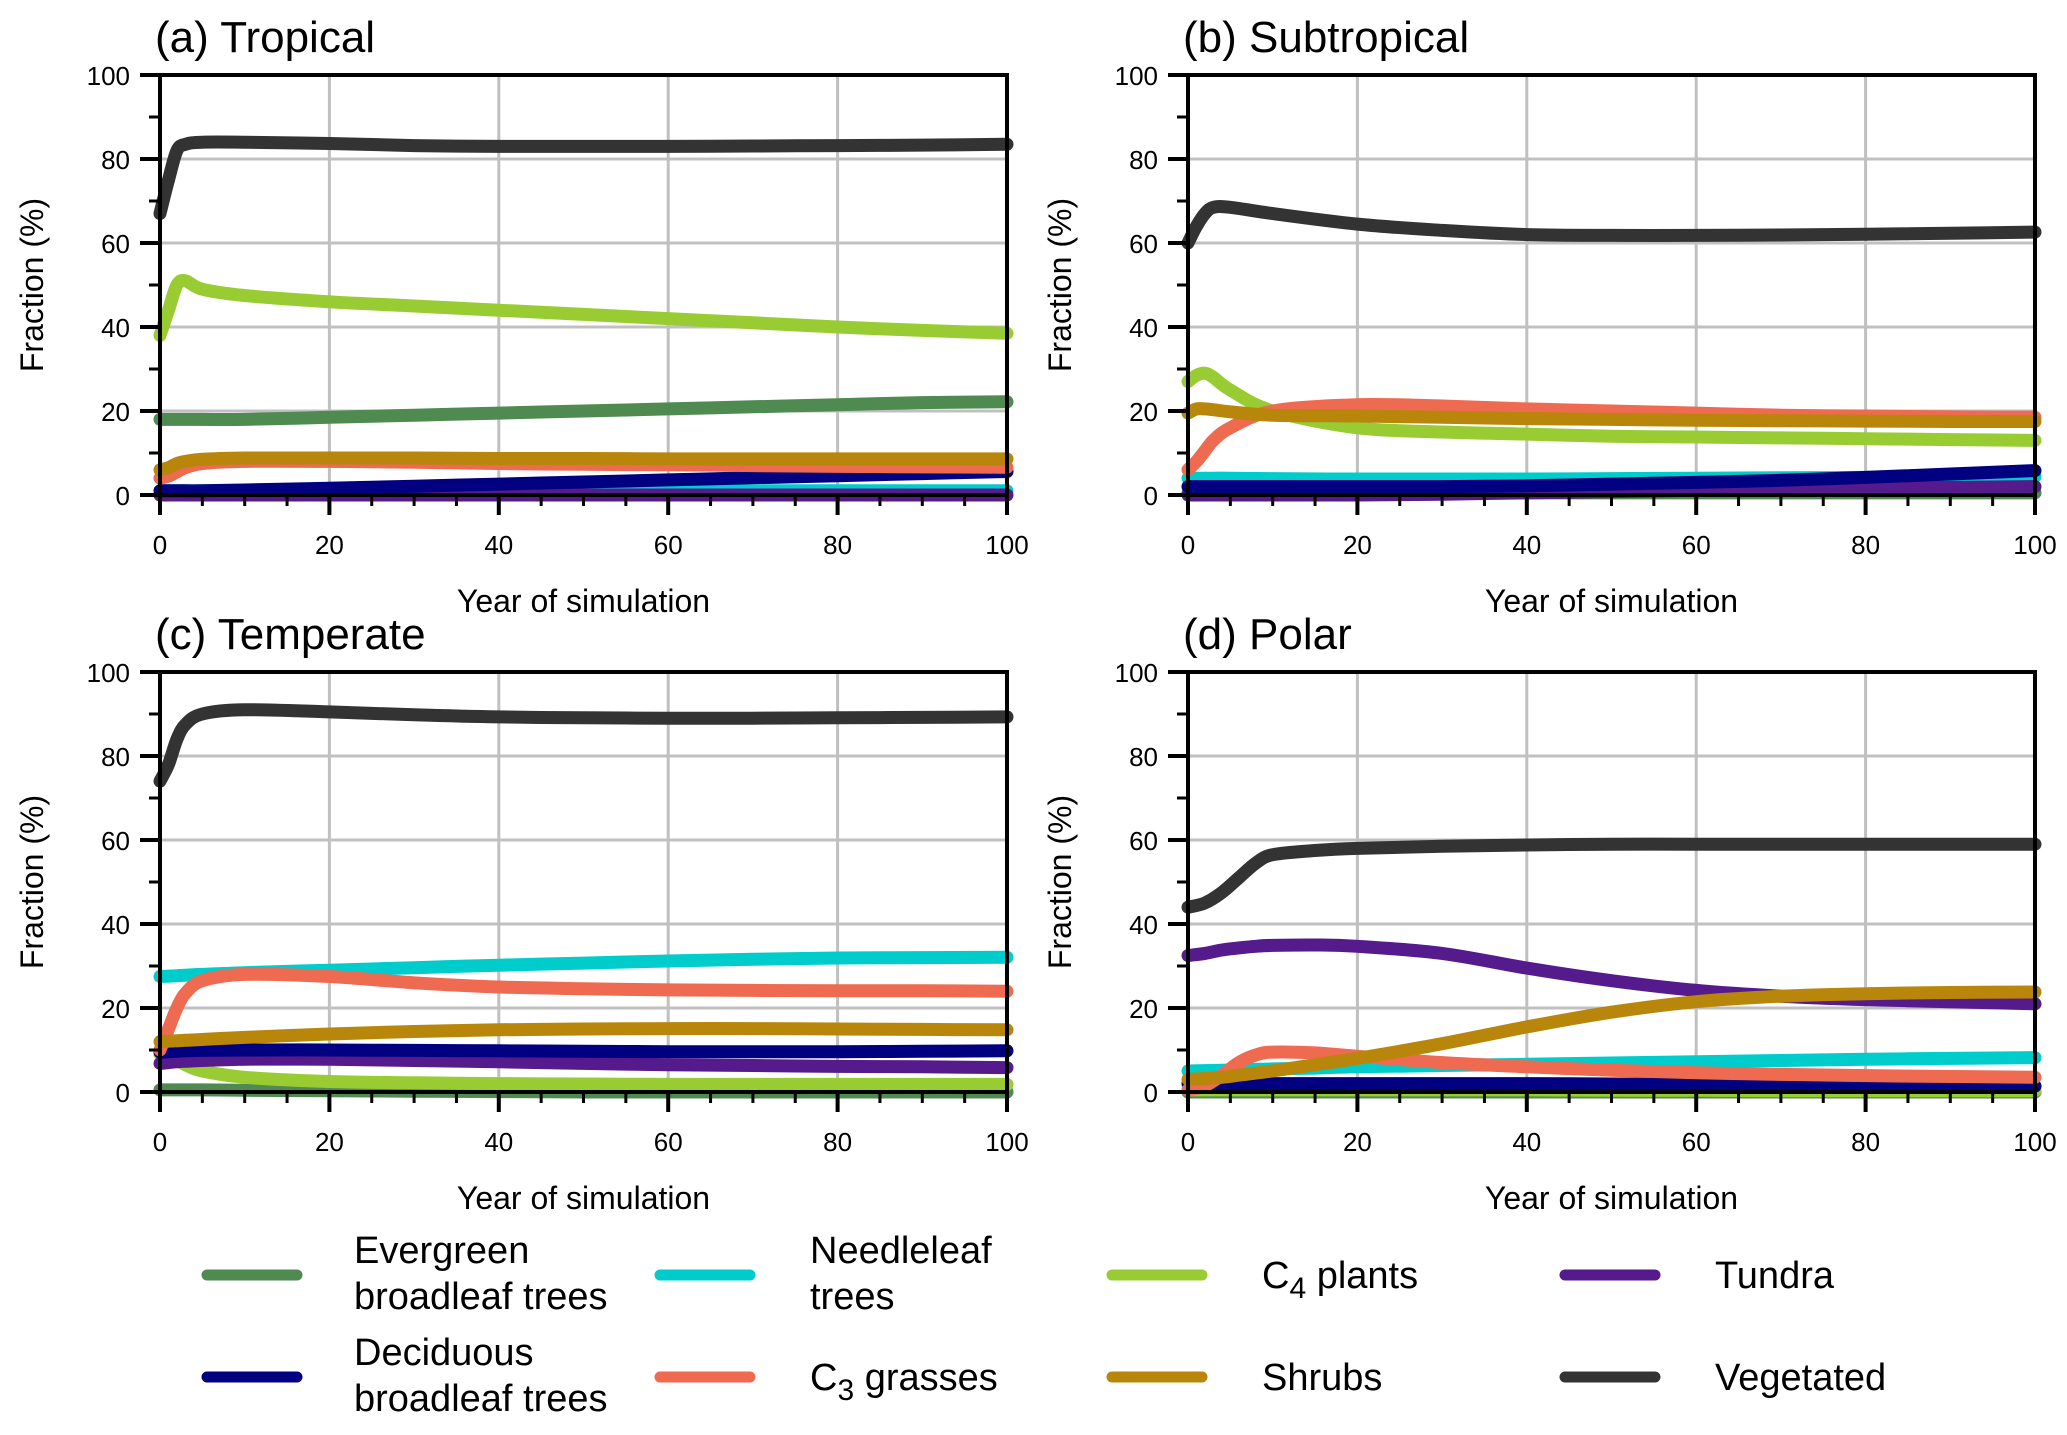 The height and width of the screenshot is (1435, 2067). What do you see at coordinates (265, 37) in the screenshot?
I see `panel-title: (a) Tropical` at bounding box center [265, 37].